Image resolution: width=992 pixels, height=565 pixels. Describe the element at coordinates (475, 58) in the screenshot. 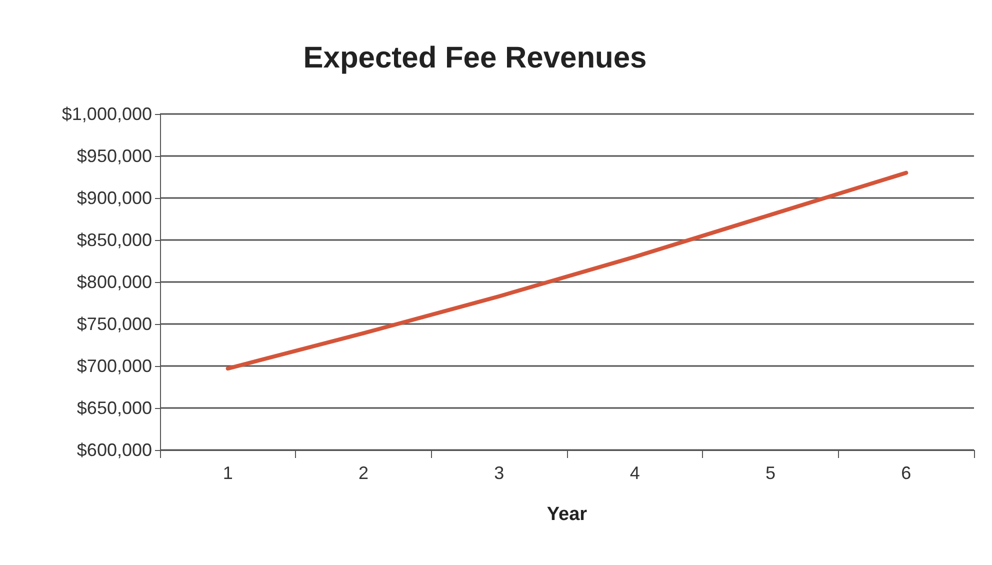

I see `chart-title: Expected Fee Revenues` at that location.